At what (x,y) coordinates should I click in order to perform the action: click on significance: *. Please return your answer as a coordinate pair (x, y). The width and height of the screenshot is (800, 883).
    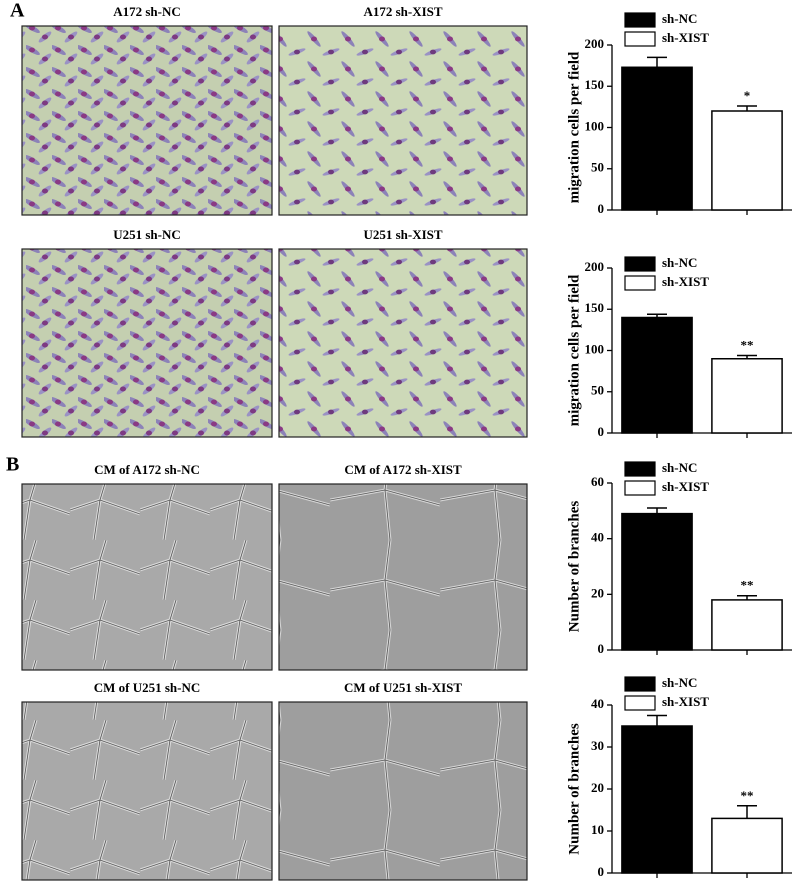
    Looking at the image, I should click on (747, 95).